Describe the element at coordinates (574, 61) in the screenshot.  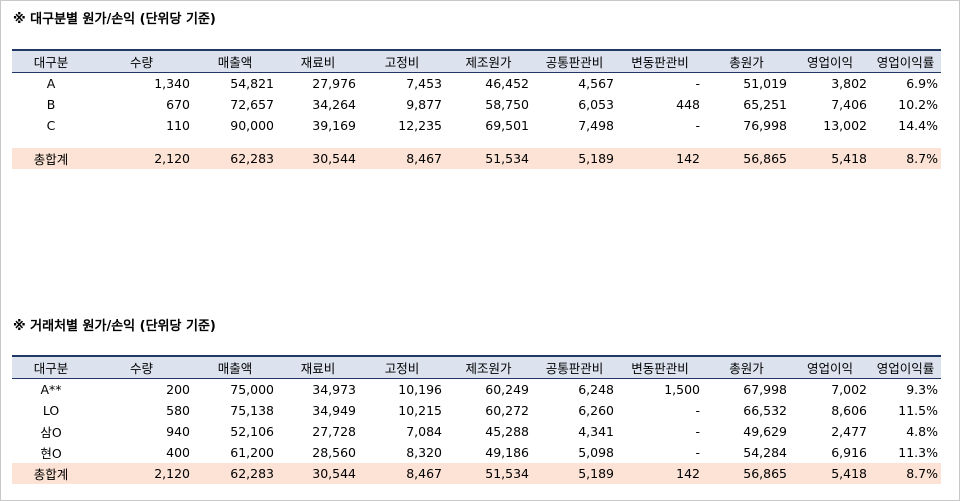
I see `column-header: 공통판관비` at that location.